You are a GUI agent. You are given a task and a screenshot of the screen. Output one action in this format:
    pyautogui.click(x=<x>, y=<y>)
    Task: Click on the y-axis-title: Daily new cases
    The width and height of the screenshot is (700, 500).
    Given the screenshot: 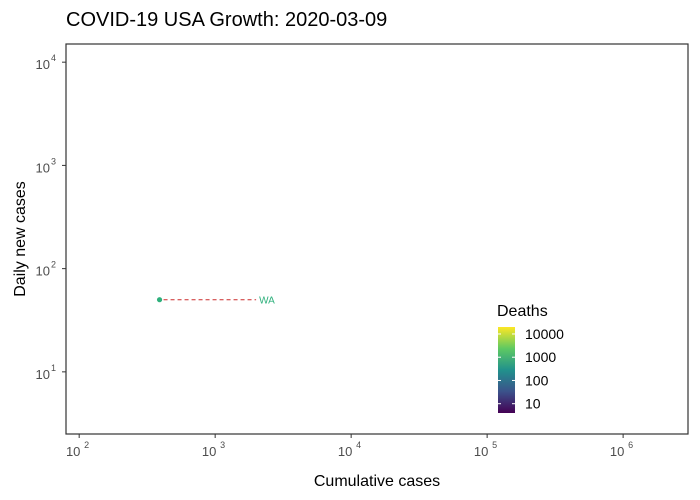 What is the action you would take?
    pyautogui.click(x=20, y=239)
    